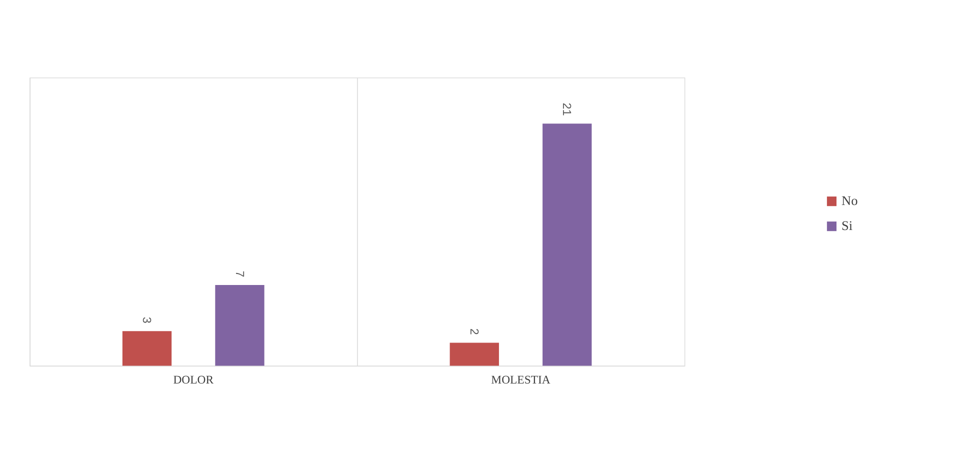 This screenshot has width=979, height=455. Describe the element at coordinates (193, 379) in the screenshot. I see `x-tick-label: DOLOR` at that location.